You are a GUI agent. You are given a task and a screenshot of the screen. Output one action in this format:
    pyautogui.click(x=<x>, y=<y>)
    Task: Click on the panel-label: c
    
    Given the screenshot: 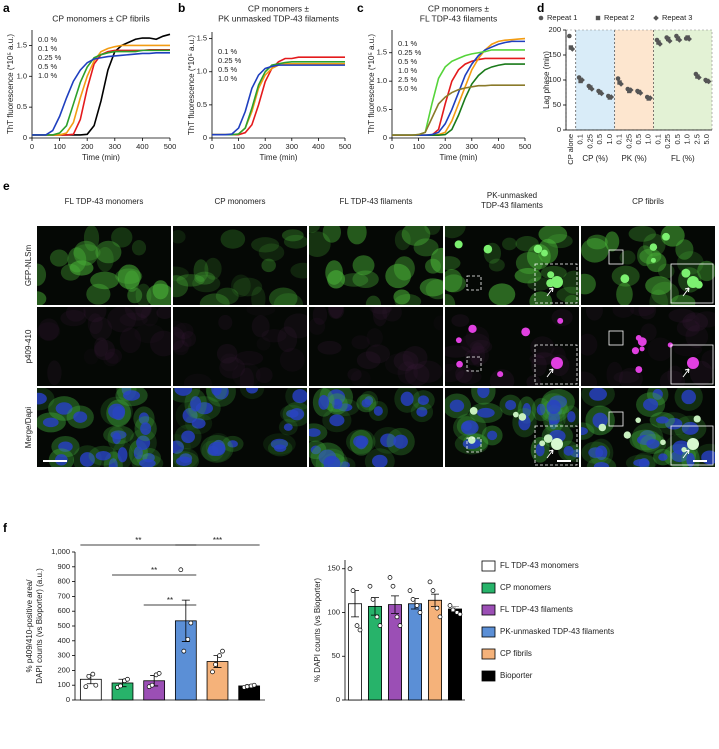 What is the action you would take?
    pyautogui.click(x=360, y=8)
    